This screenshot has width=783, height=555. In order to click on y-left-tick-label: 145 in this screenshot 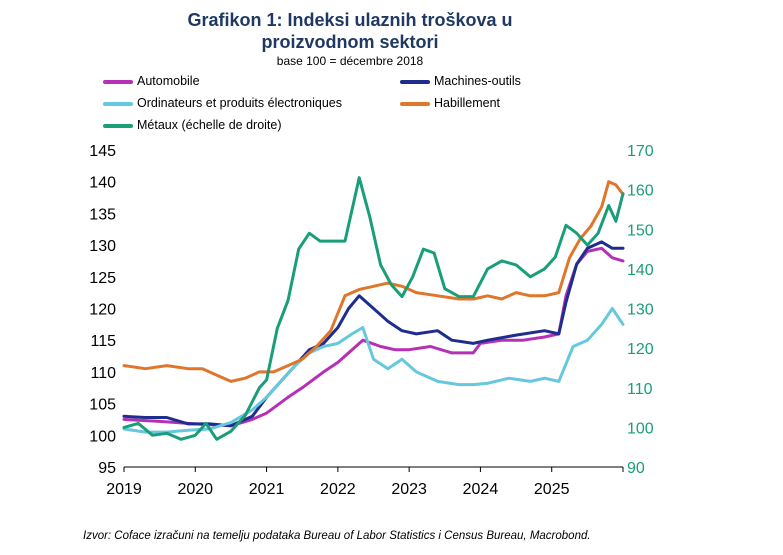, I will do `click(102, 151)`.